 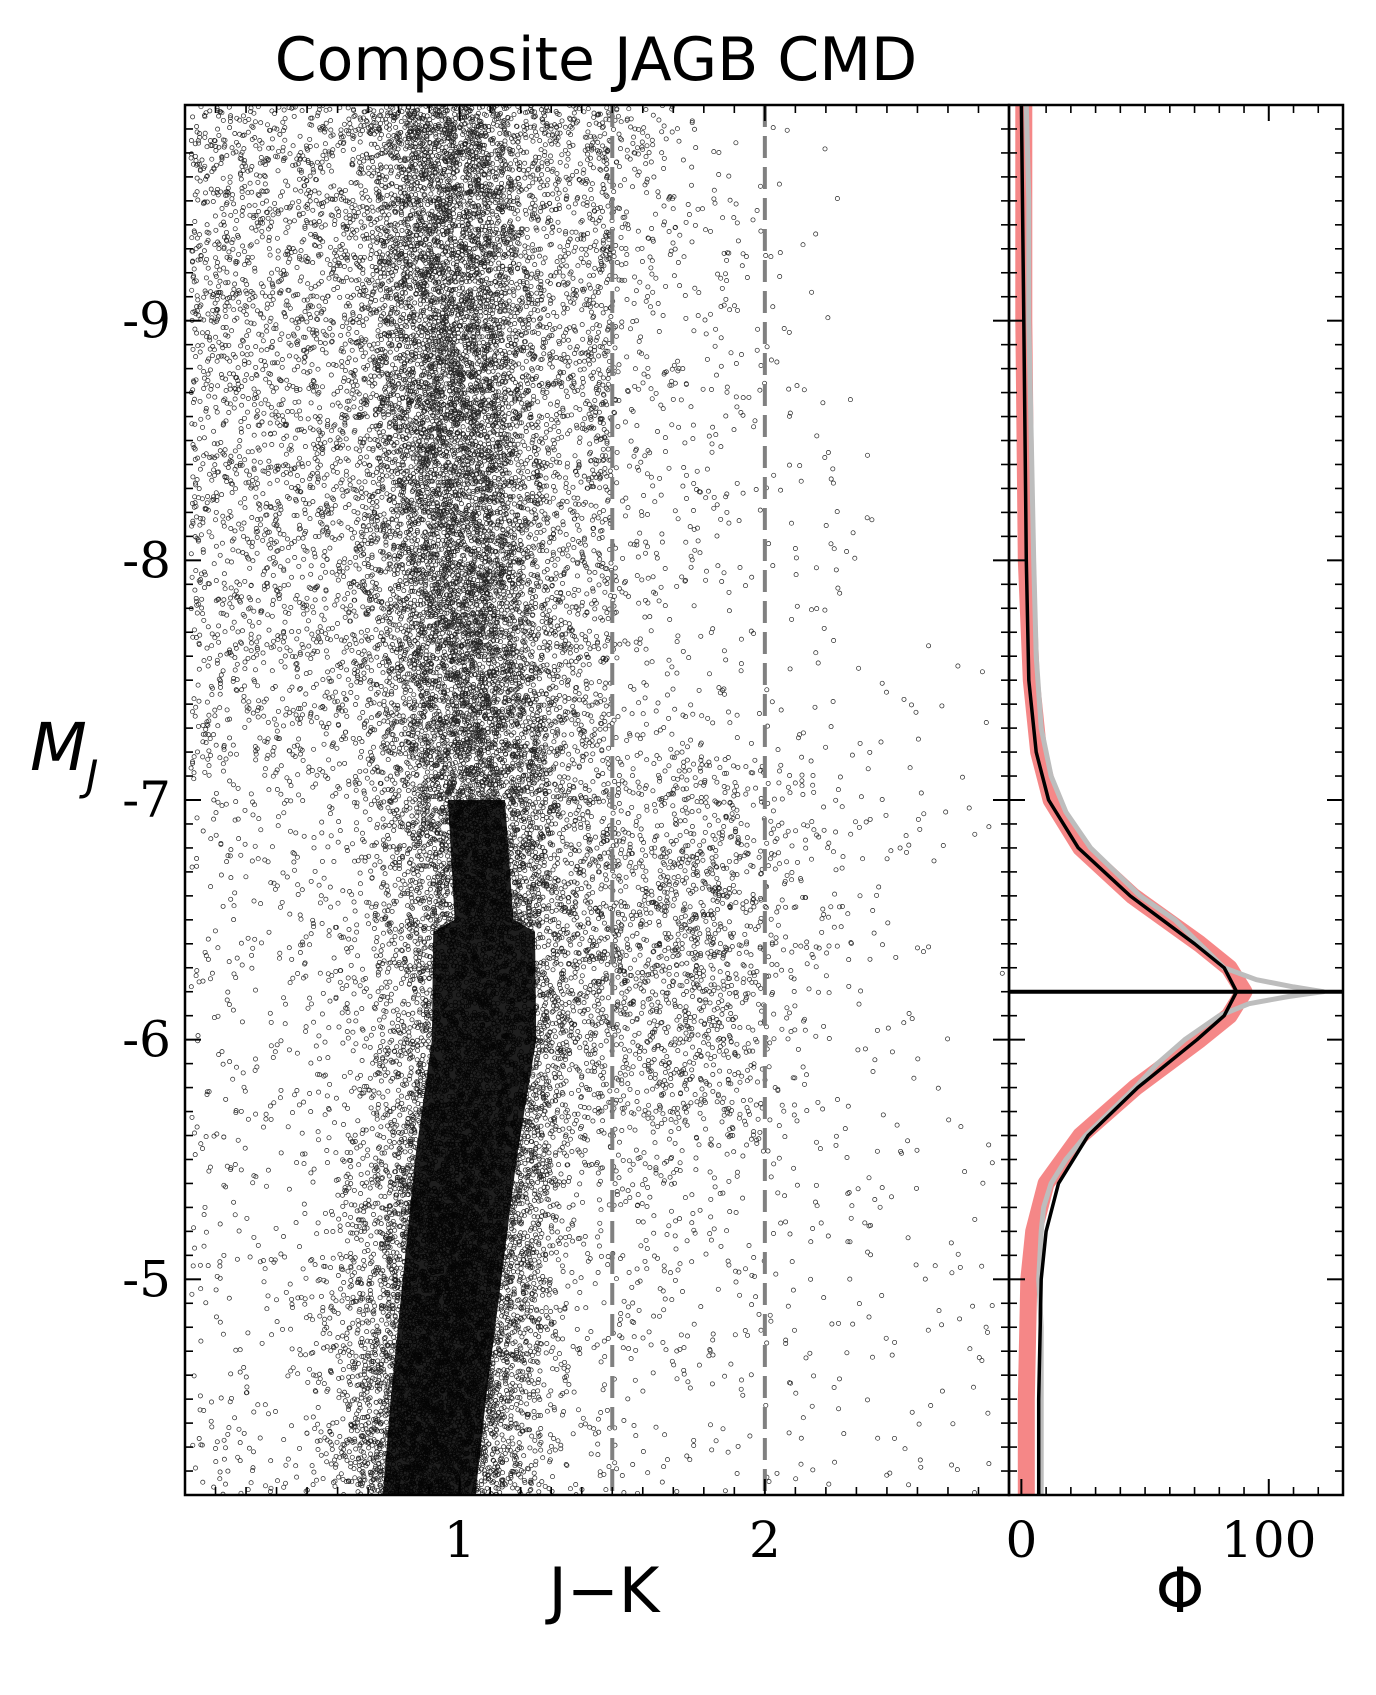 I want to click on lf-x-tick-label: 0, so click(x=1021, y=1540).